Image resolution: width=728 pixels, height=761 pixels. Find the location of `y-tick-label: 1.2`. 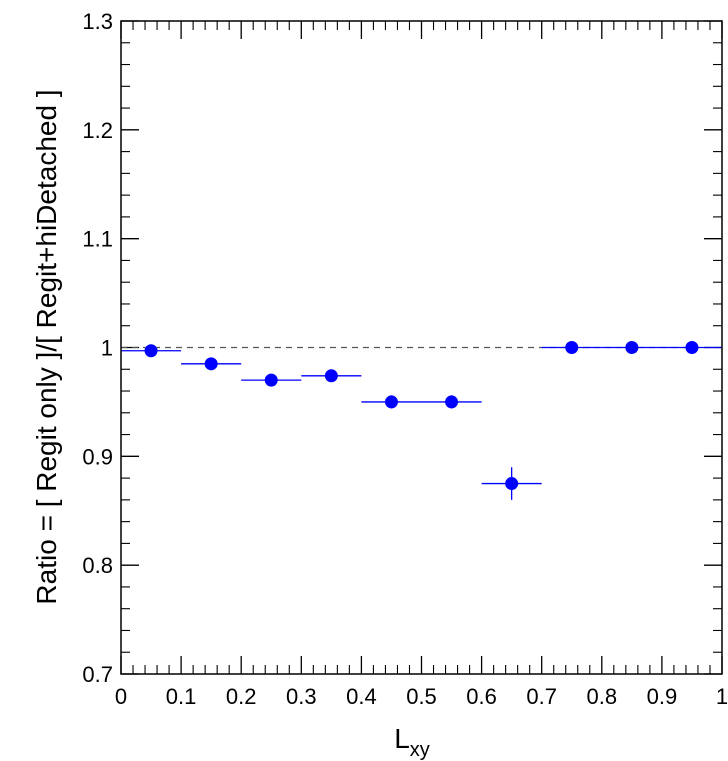

y-tick-label: 1.2 is located at coordinates (97, 130).